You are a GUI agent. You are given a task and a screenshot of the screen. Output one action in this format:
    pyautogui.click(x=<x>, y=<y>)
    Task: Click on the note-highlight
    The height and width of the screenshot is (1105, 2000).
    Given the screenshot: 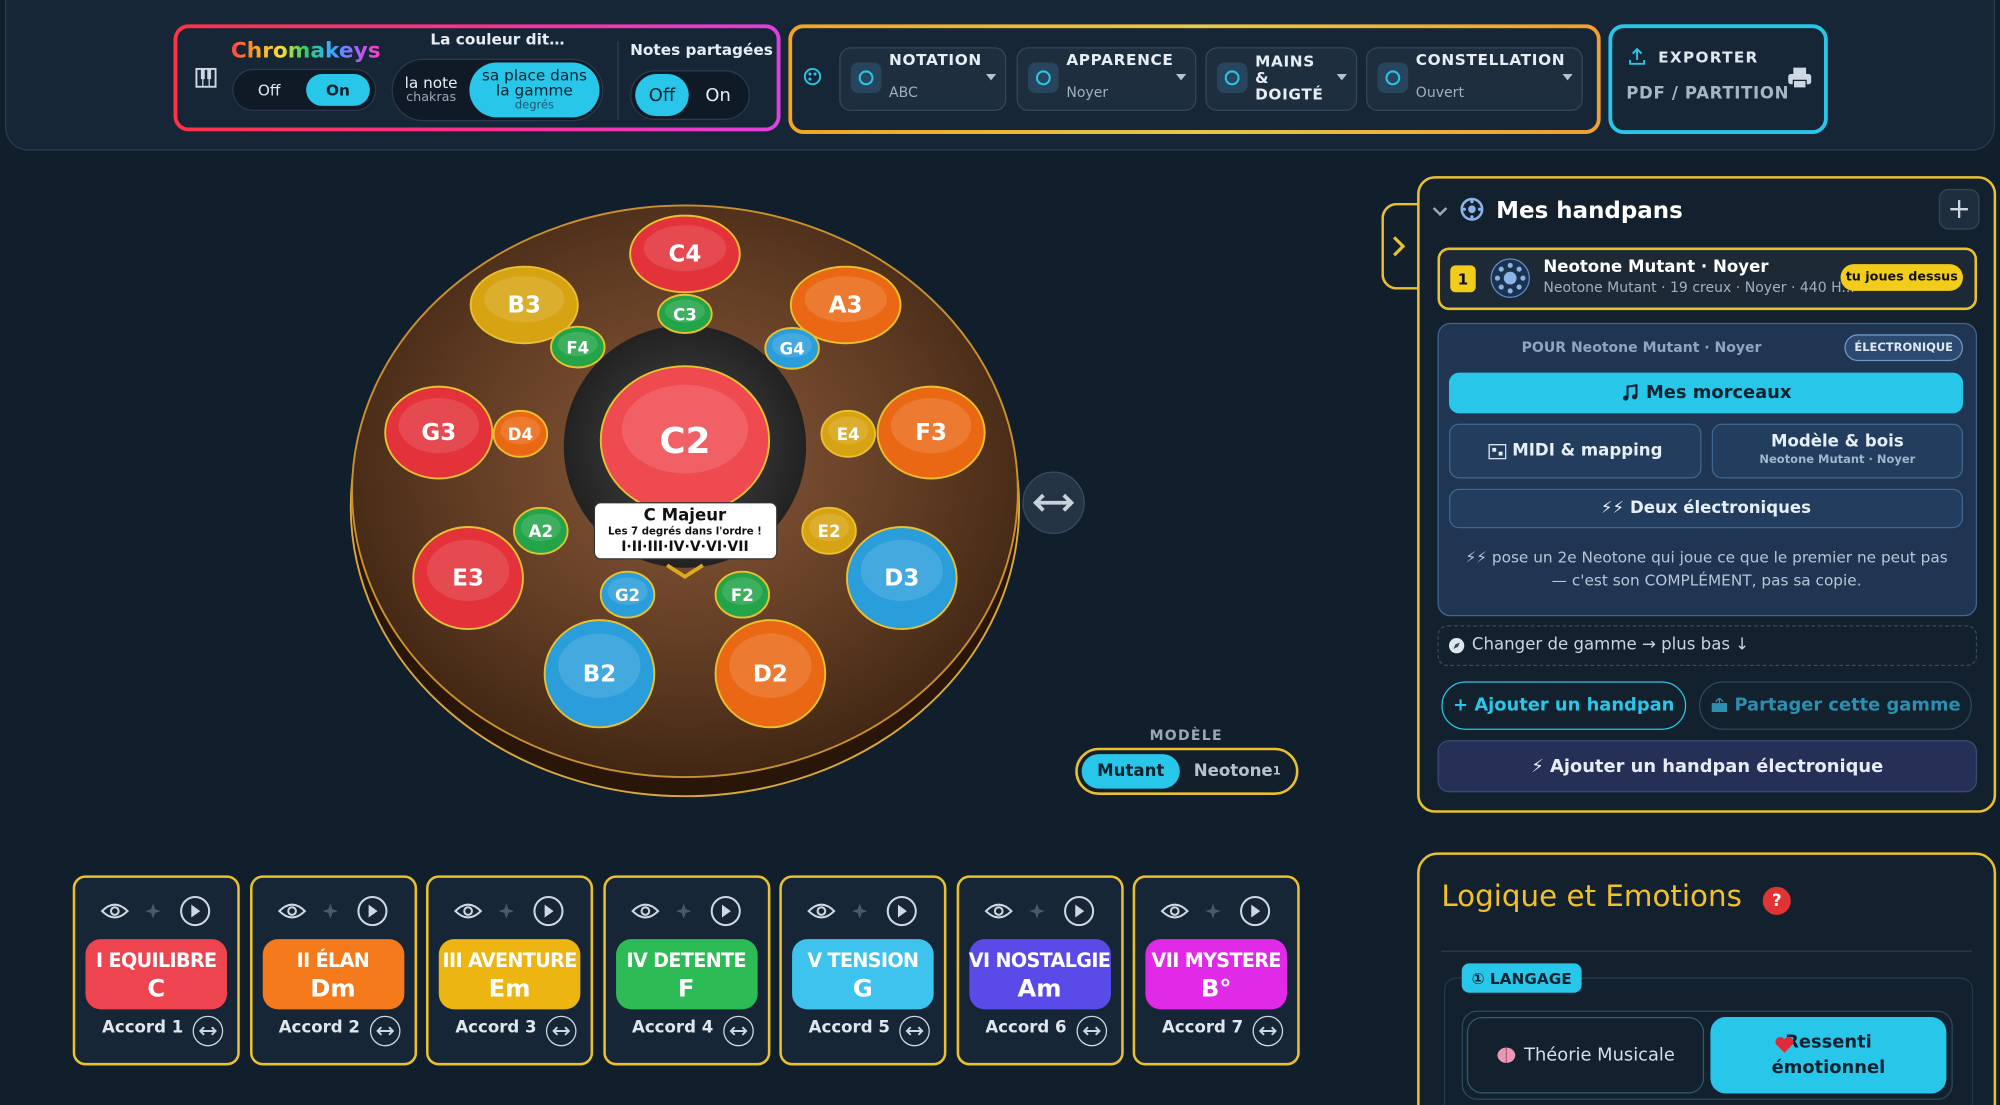 What is the action you would take?
    pyautogui.click(x=685, y=429)
    